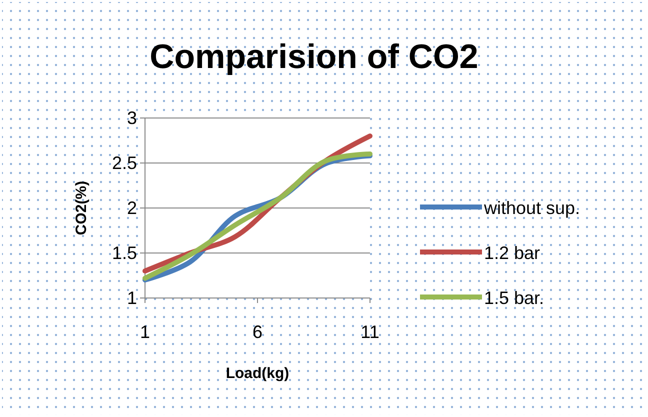 This screenshot has width=648, height=417. I want to click on y-axis-title: CO2(%), so click(81, 208).